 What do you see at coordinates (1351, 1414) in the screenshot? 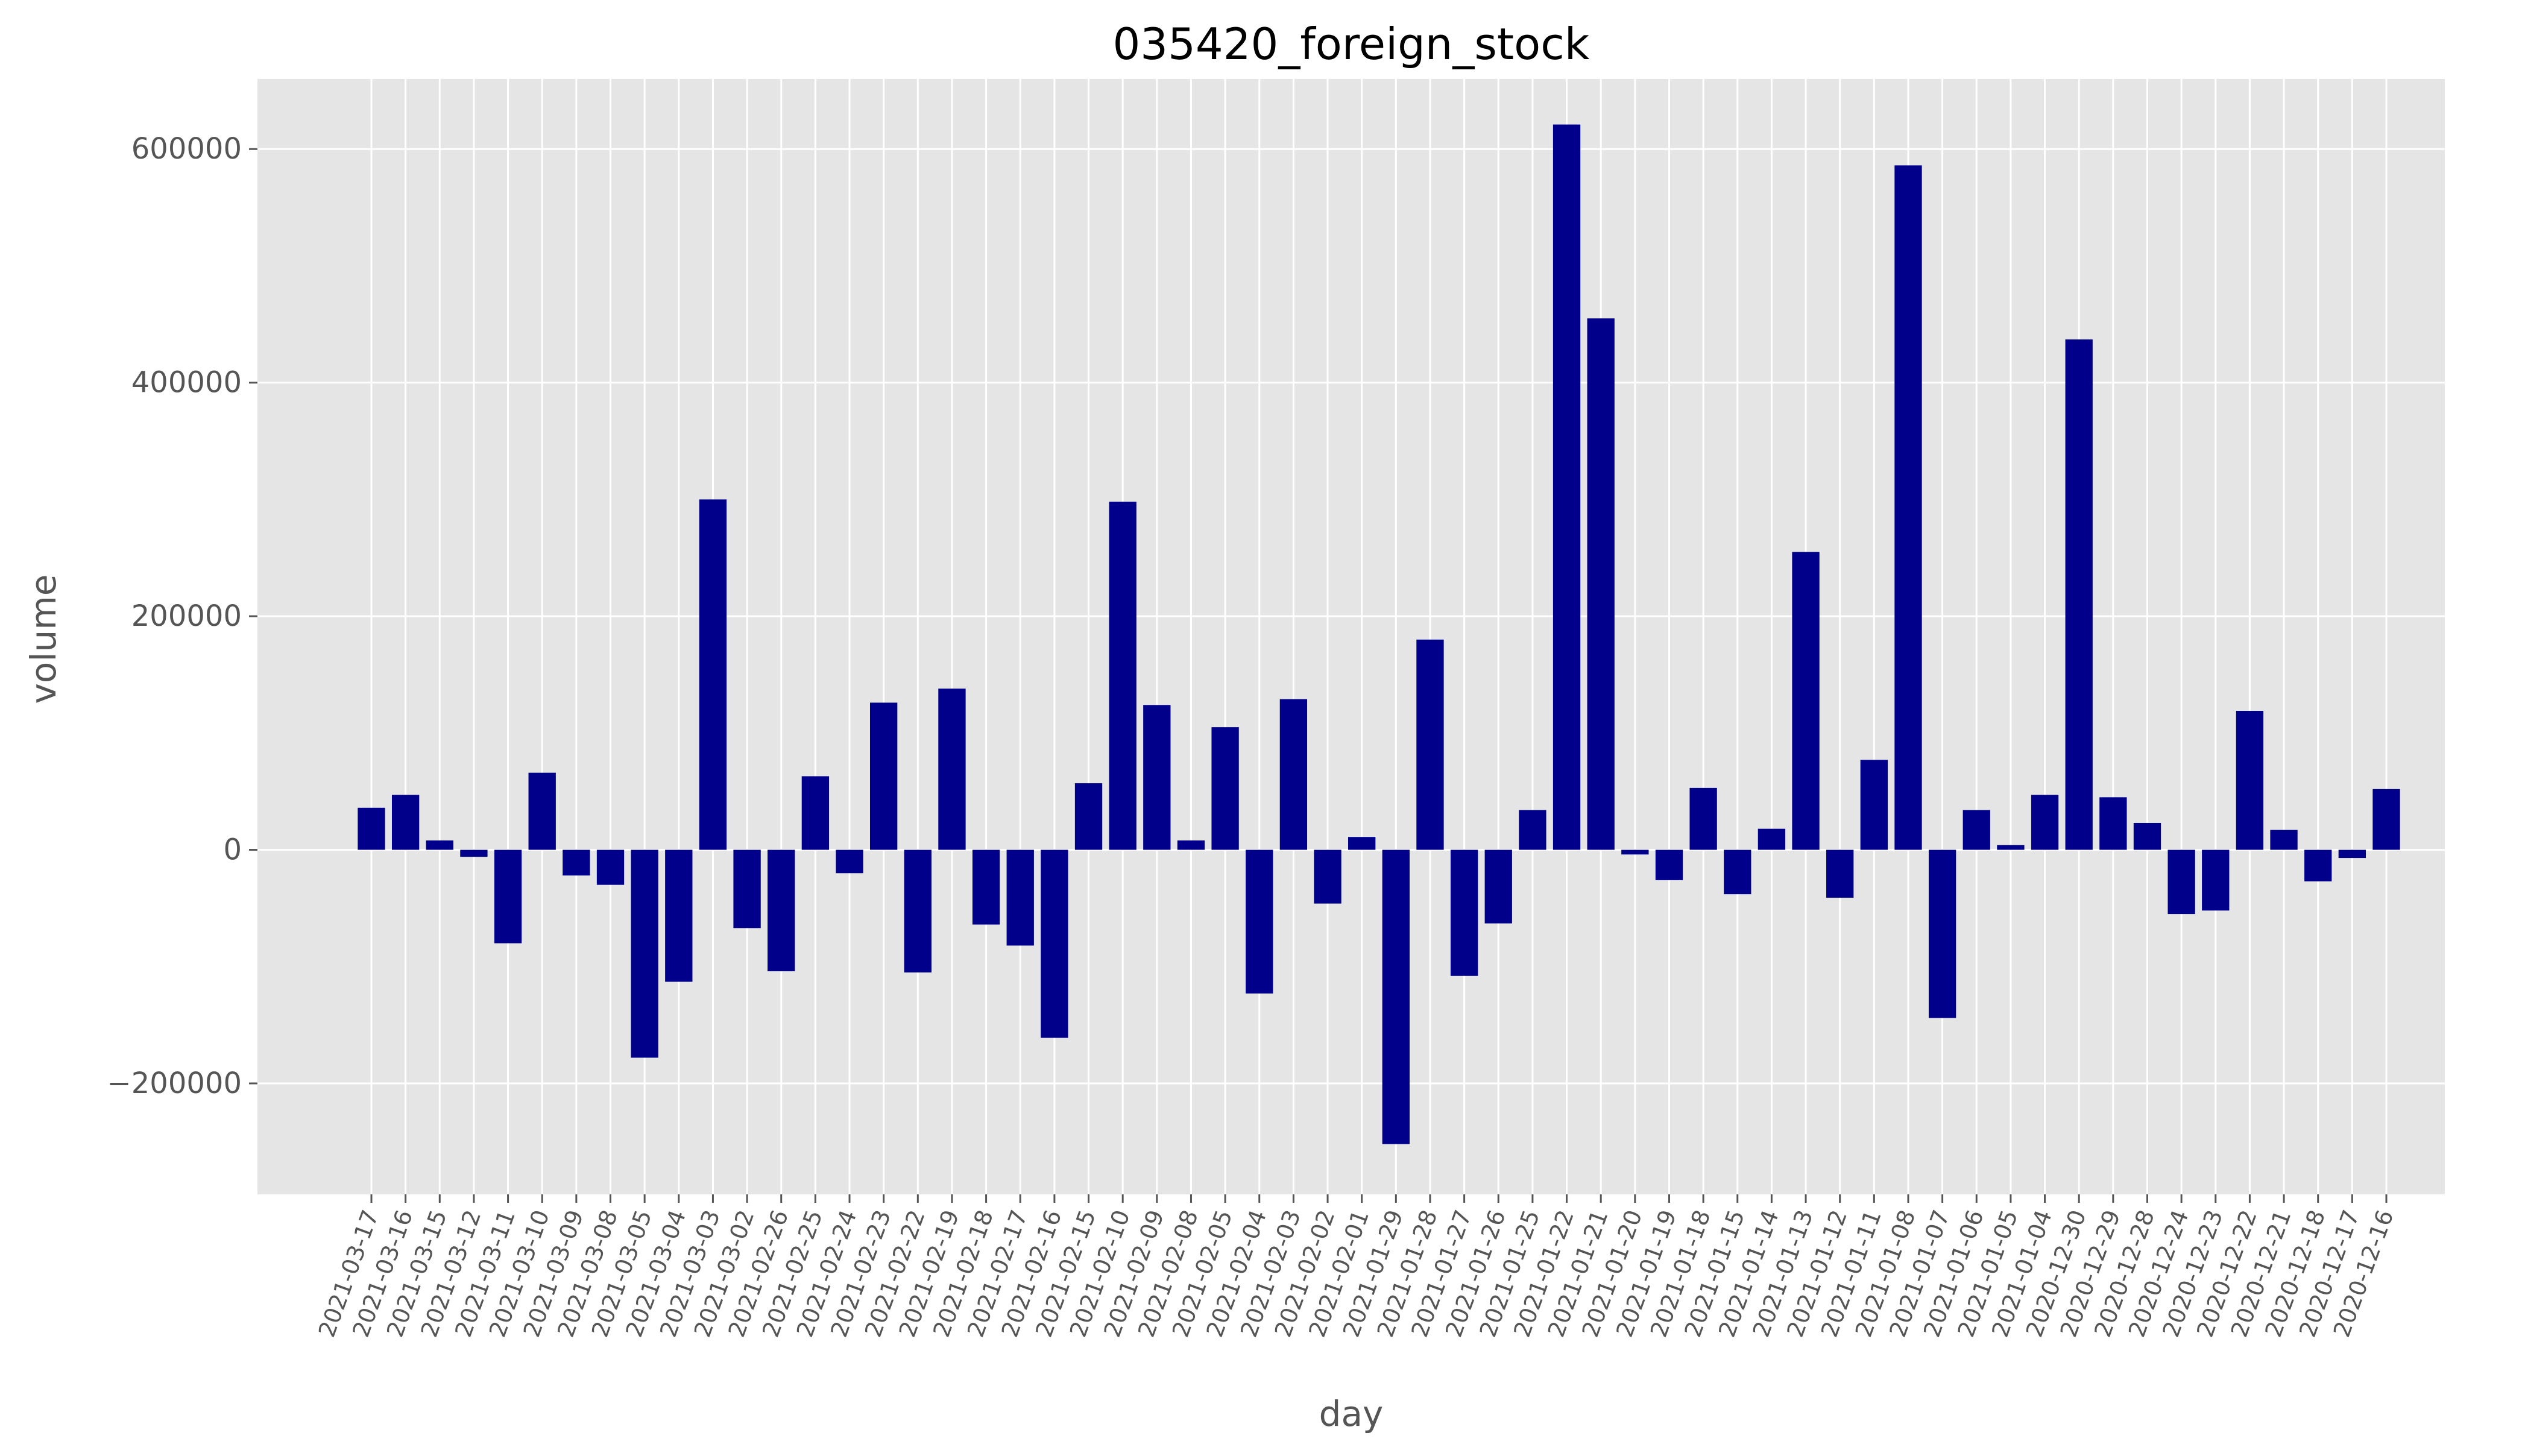
I see `x-axis-label: day` at bounding box center [1351, 1414].